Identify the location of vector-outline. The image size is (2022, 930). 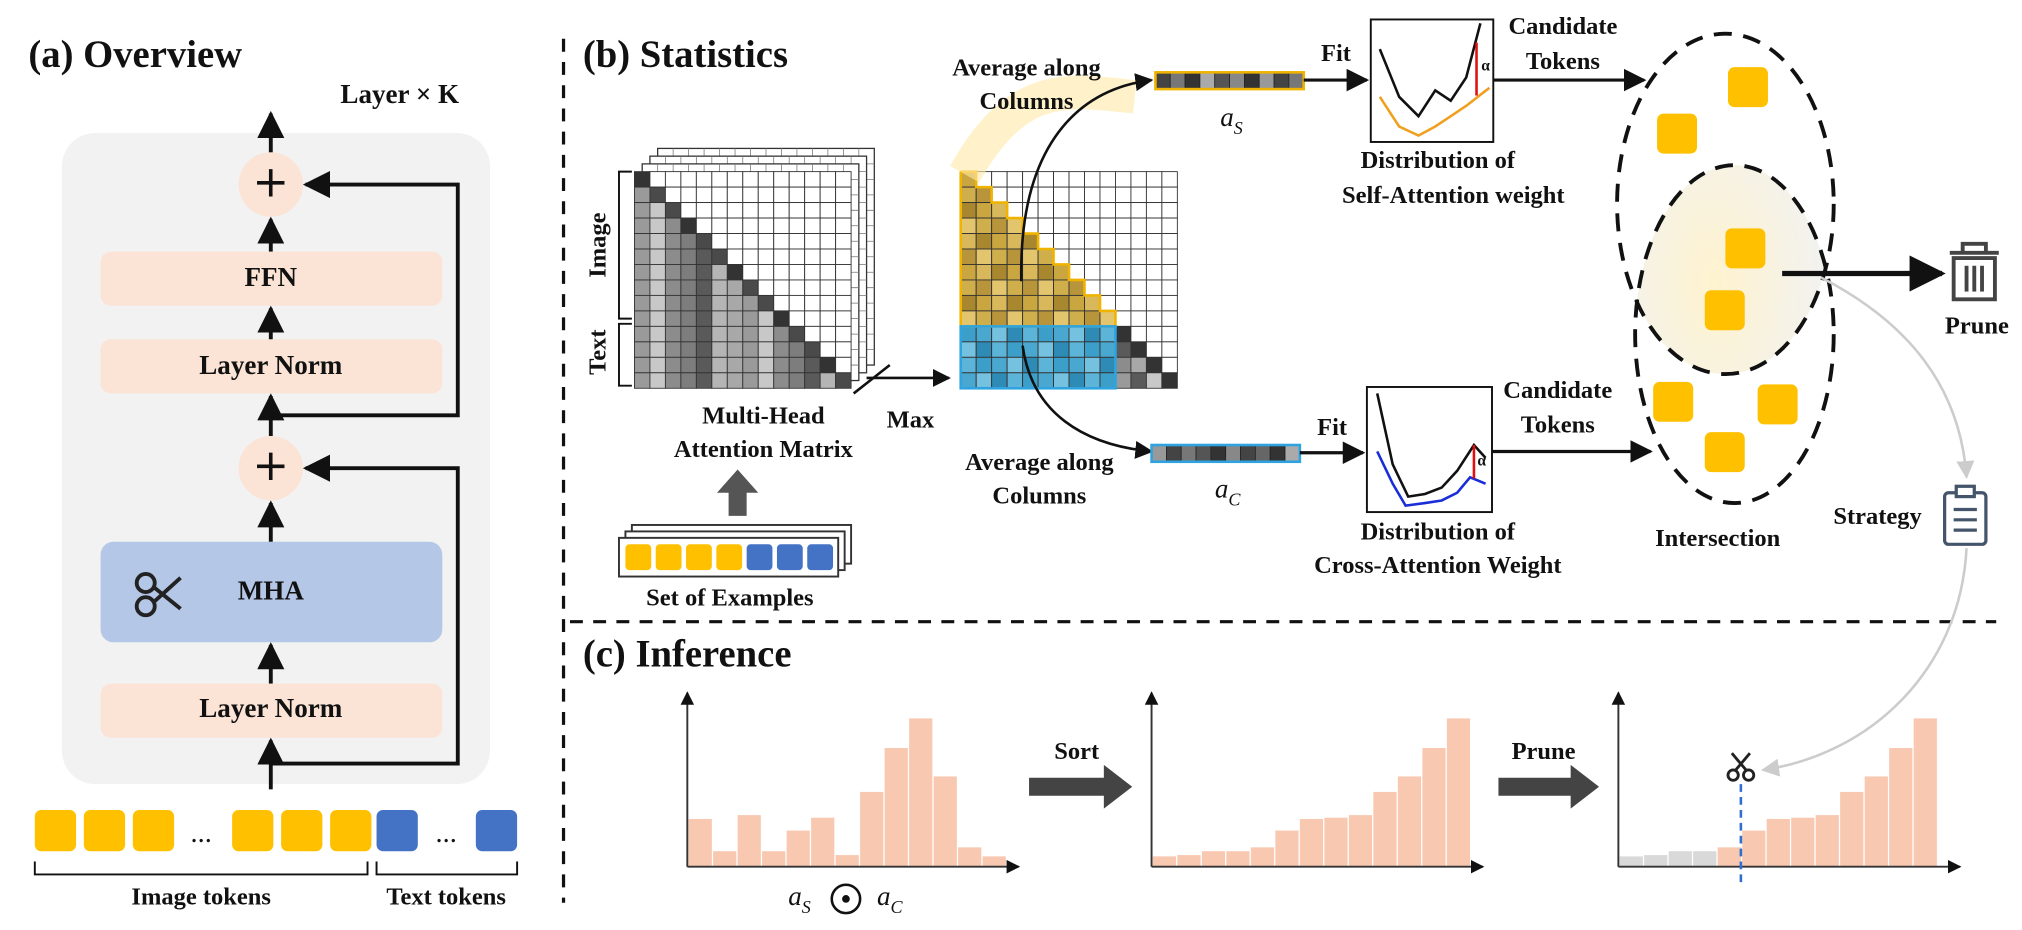
(1230, 81).